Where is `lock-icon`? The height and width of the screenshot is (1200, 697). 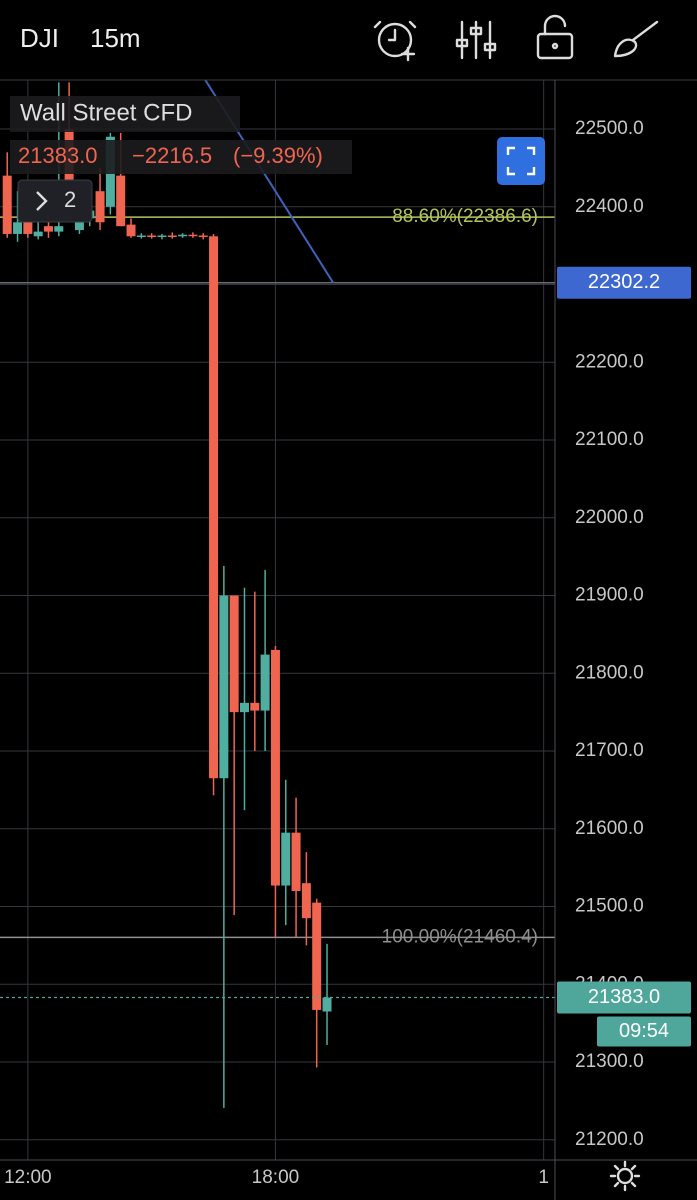 lock-icon is located at coordinates (555, 37).